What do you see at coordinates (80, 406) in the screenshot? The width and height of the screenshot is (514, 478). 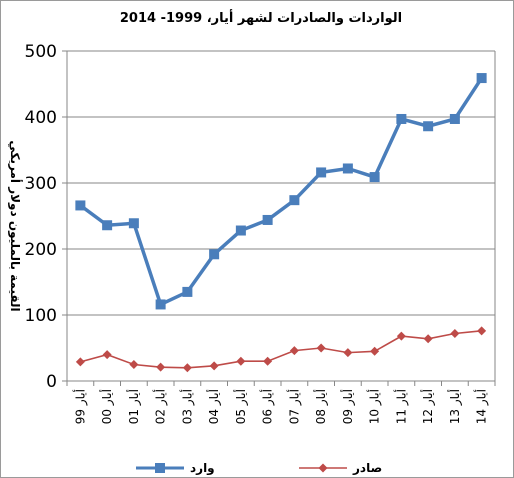 I see `x-tick-label: أيار 99` at bounding box center [80, 406].